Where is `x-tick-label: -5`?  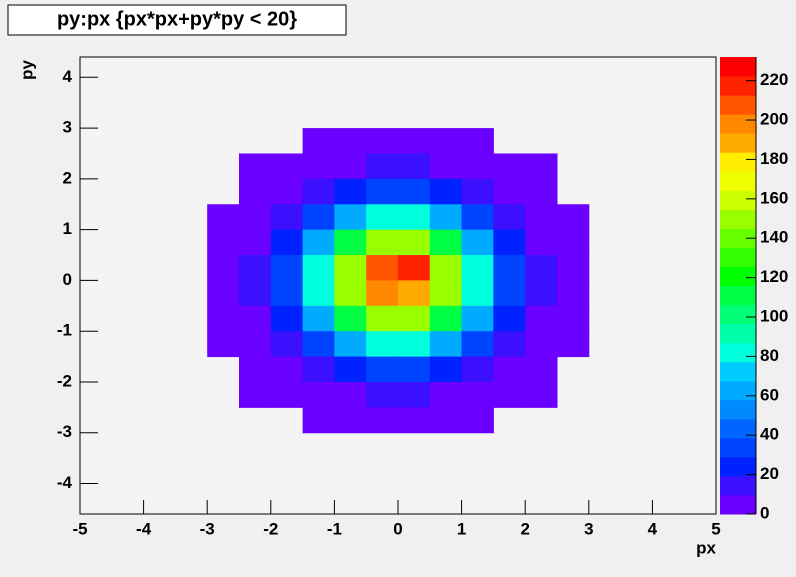 x-tick-label: -5 is located at coordinates (79, 528).